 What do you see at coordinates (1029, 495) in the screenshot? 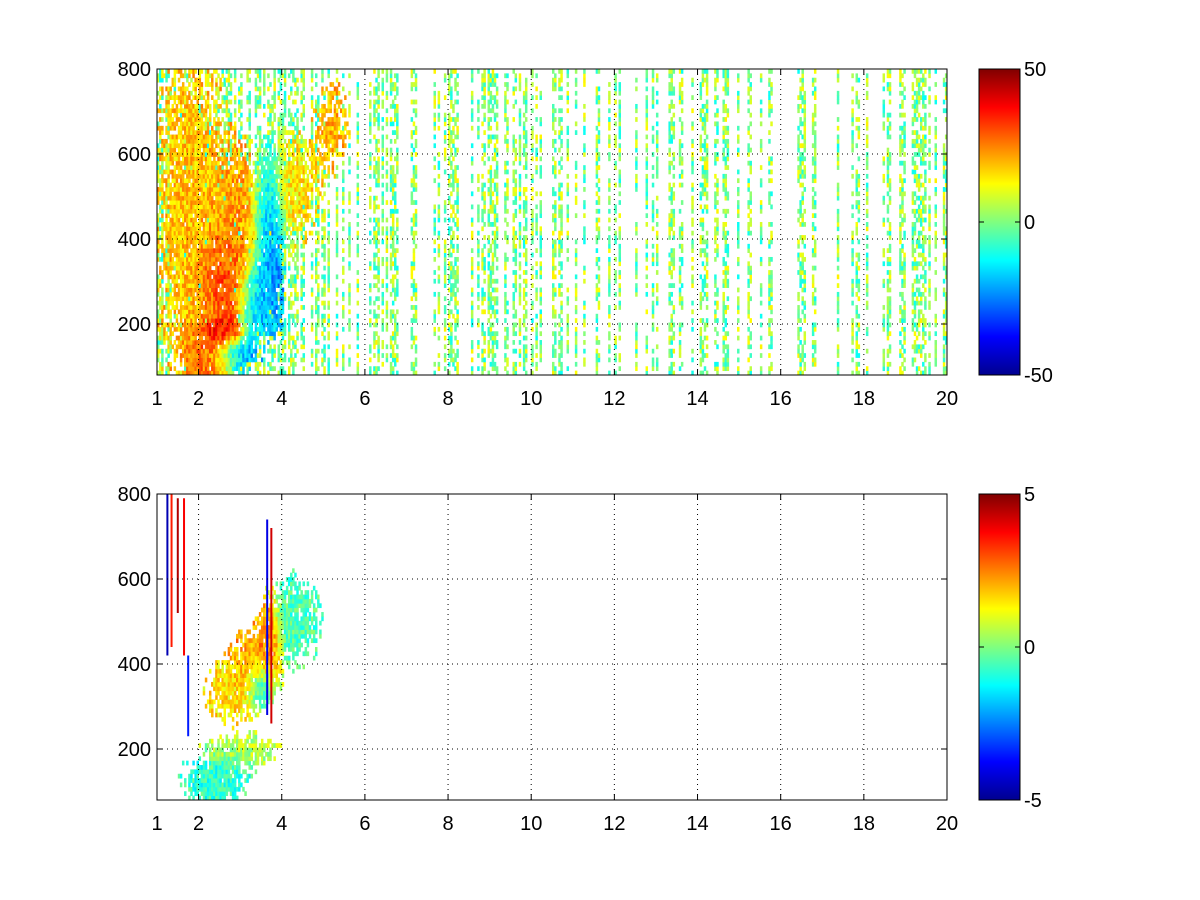
I see `colorbar-tick-label: 5` at bounding box center [1029, 495].